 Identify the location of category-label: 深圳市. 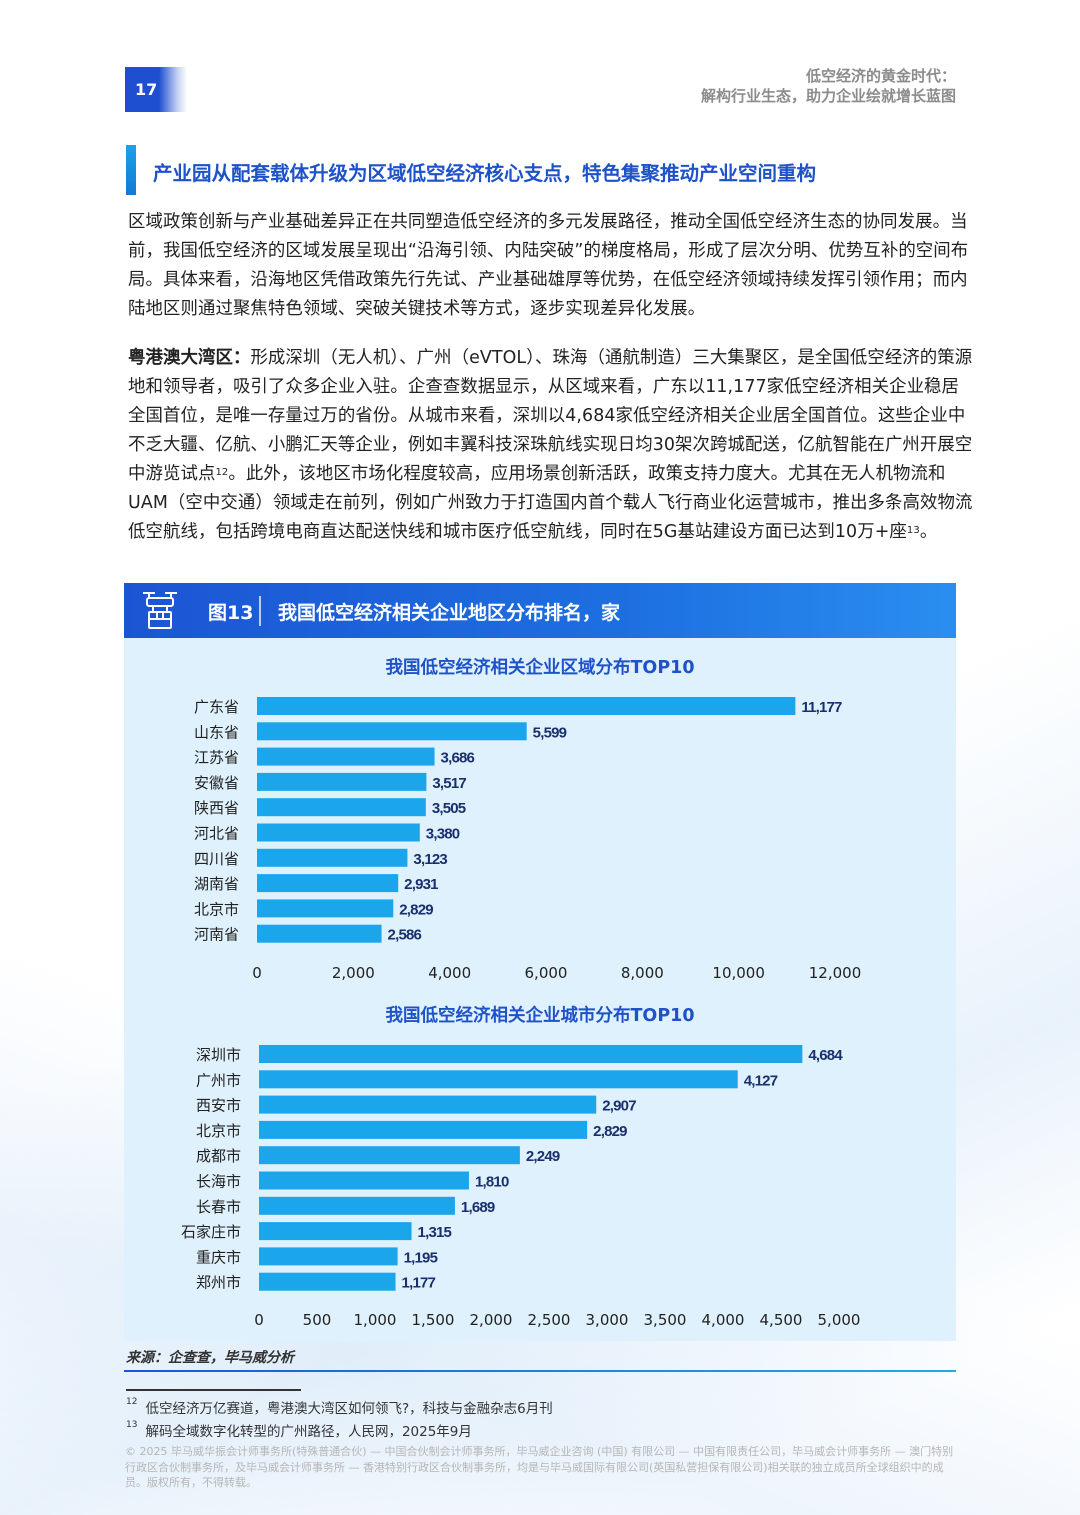
(218, 1055).